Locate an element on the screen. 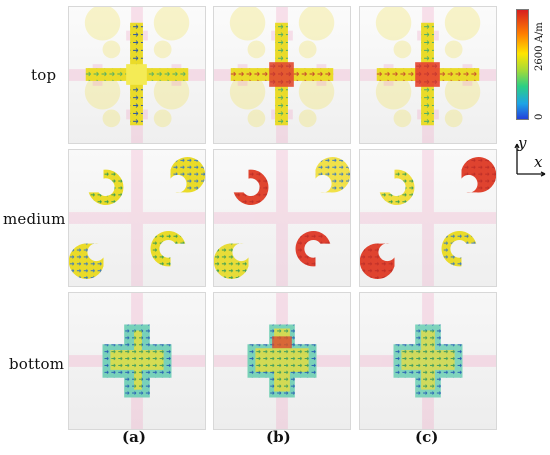 Image resolution: width=550 pixels, height=455 pixels. axis-y-label: y is located at coordinates (522, 143).